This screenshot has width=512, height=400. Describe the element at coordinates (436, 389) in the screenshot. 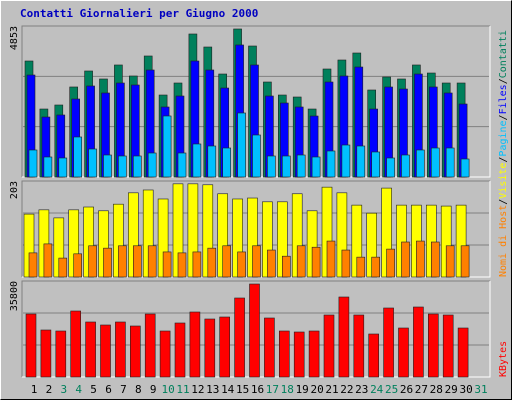

I see `x-tick-label: 28` at that location.